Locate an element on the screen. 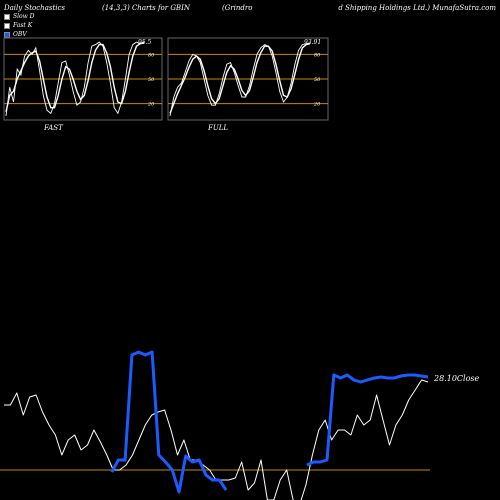 The width and height of the screenshot is (500, 500). series-fast-k is located at coordinates (240, 79).